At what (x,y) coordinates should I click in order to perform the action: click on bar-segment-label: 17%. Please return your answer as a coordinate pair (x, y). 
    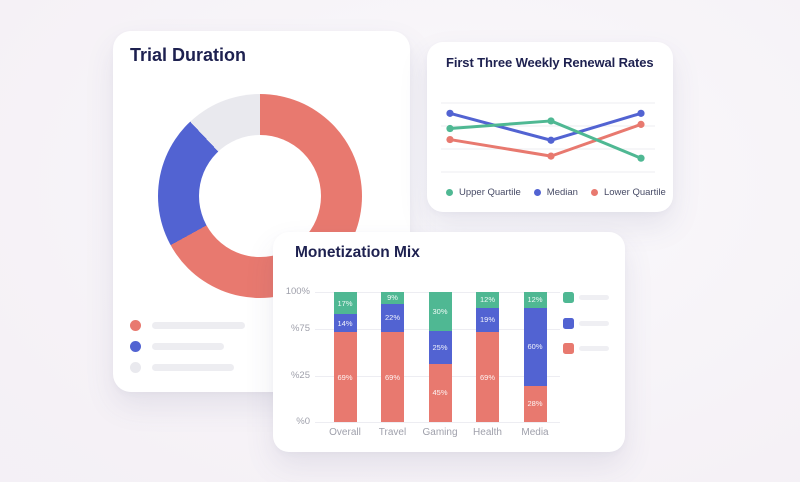
    Looking at the image, I should click on (345, 303).